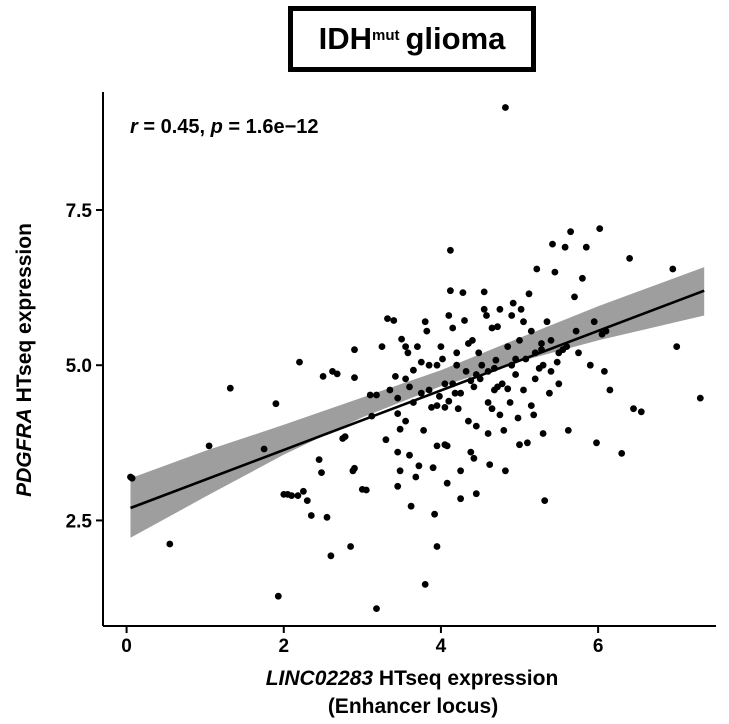 This screenshot has width=729, height=724. What do you see at coordinates (24, 315) in the screenshot?
I see `y-axis-label-rest: HTseq expression` at bounding box center [24, 315].